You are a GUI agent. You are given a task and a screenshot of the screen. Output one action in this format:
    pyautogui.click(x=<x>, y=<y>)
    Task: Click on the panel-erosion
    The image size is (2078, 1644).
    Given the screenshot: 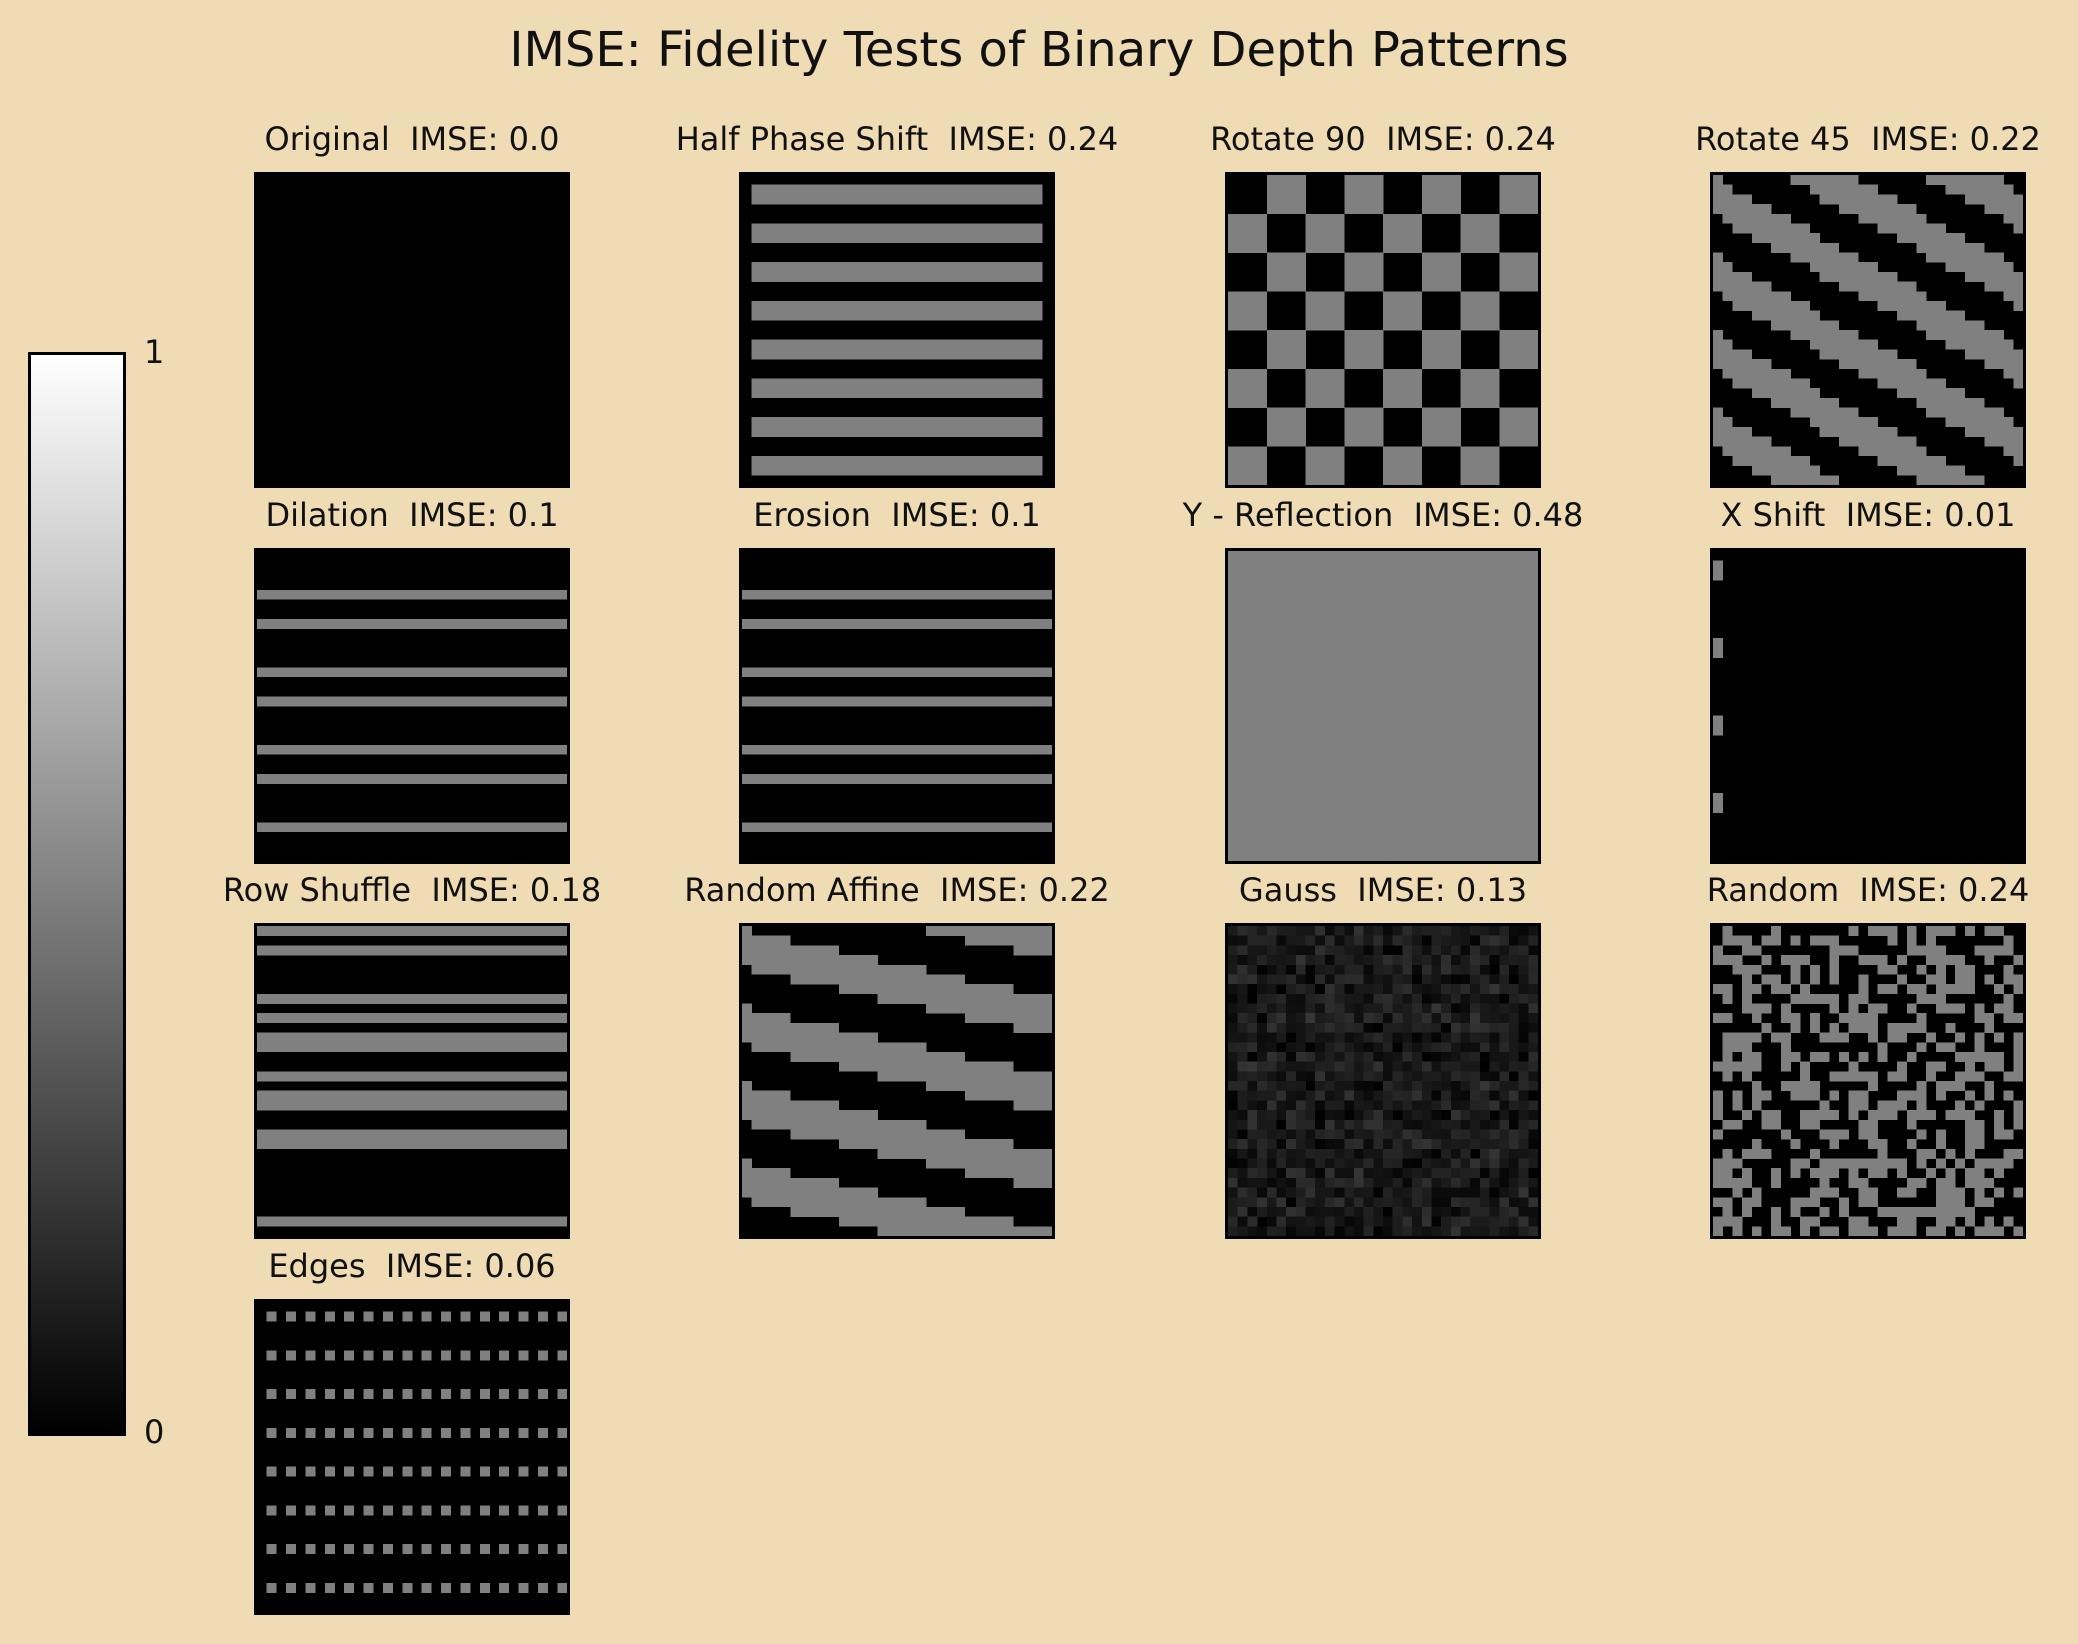 What is the action you would take?
    pyautogui.click(x=897, y=706)
    